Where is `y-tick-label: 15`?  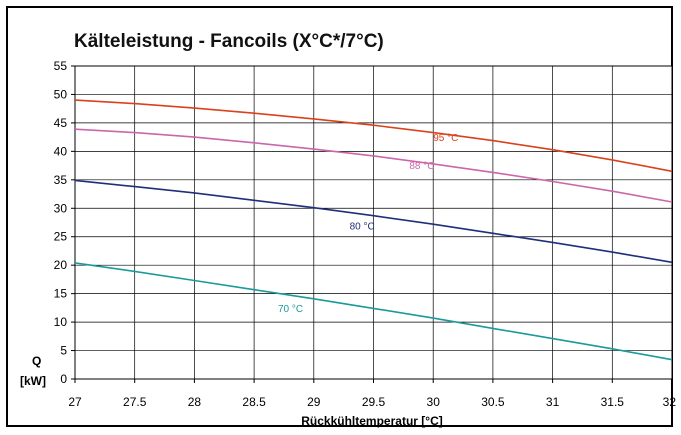
y-tick-label: 15 is located at coordinates (61, 294).